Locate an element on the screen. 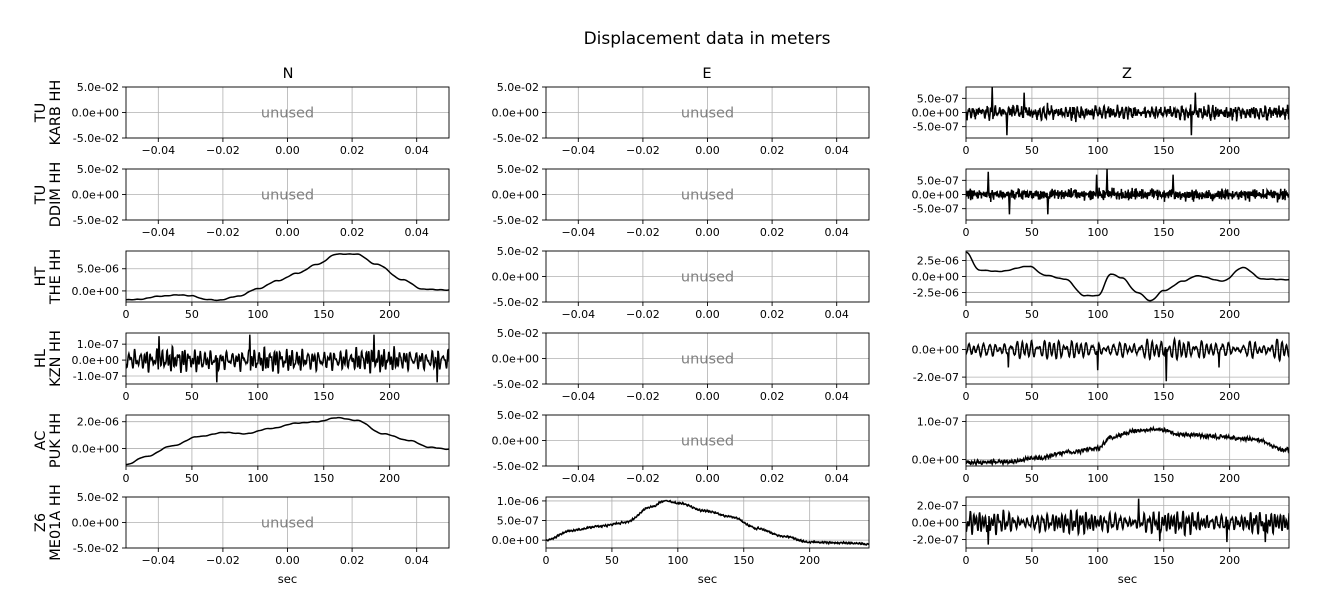 The height and width of the screenshot is (616, 1318). y-tick-label: 5.0e-07 is located at coordinates (518, 521).